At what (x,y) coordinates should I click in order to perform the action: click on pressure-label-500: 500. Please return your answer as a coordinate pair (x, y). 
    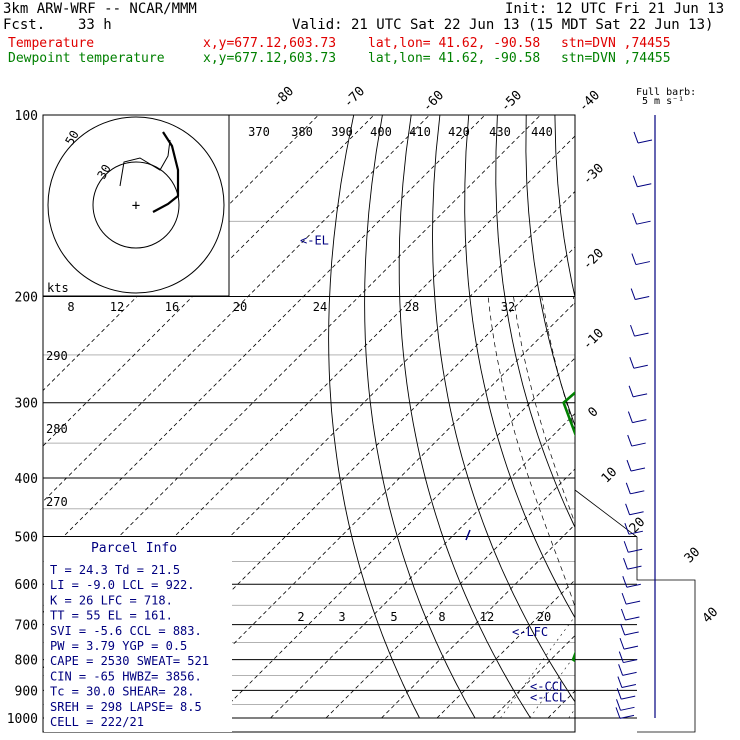
    Looking at the image, I should click on (26, 537).